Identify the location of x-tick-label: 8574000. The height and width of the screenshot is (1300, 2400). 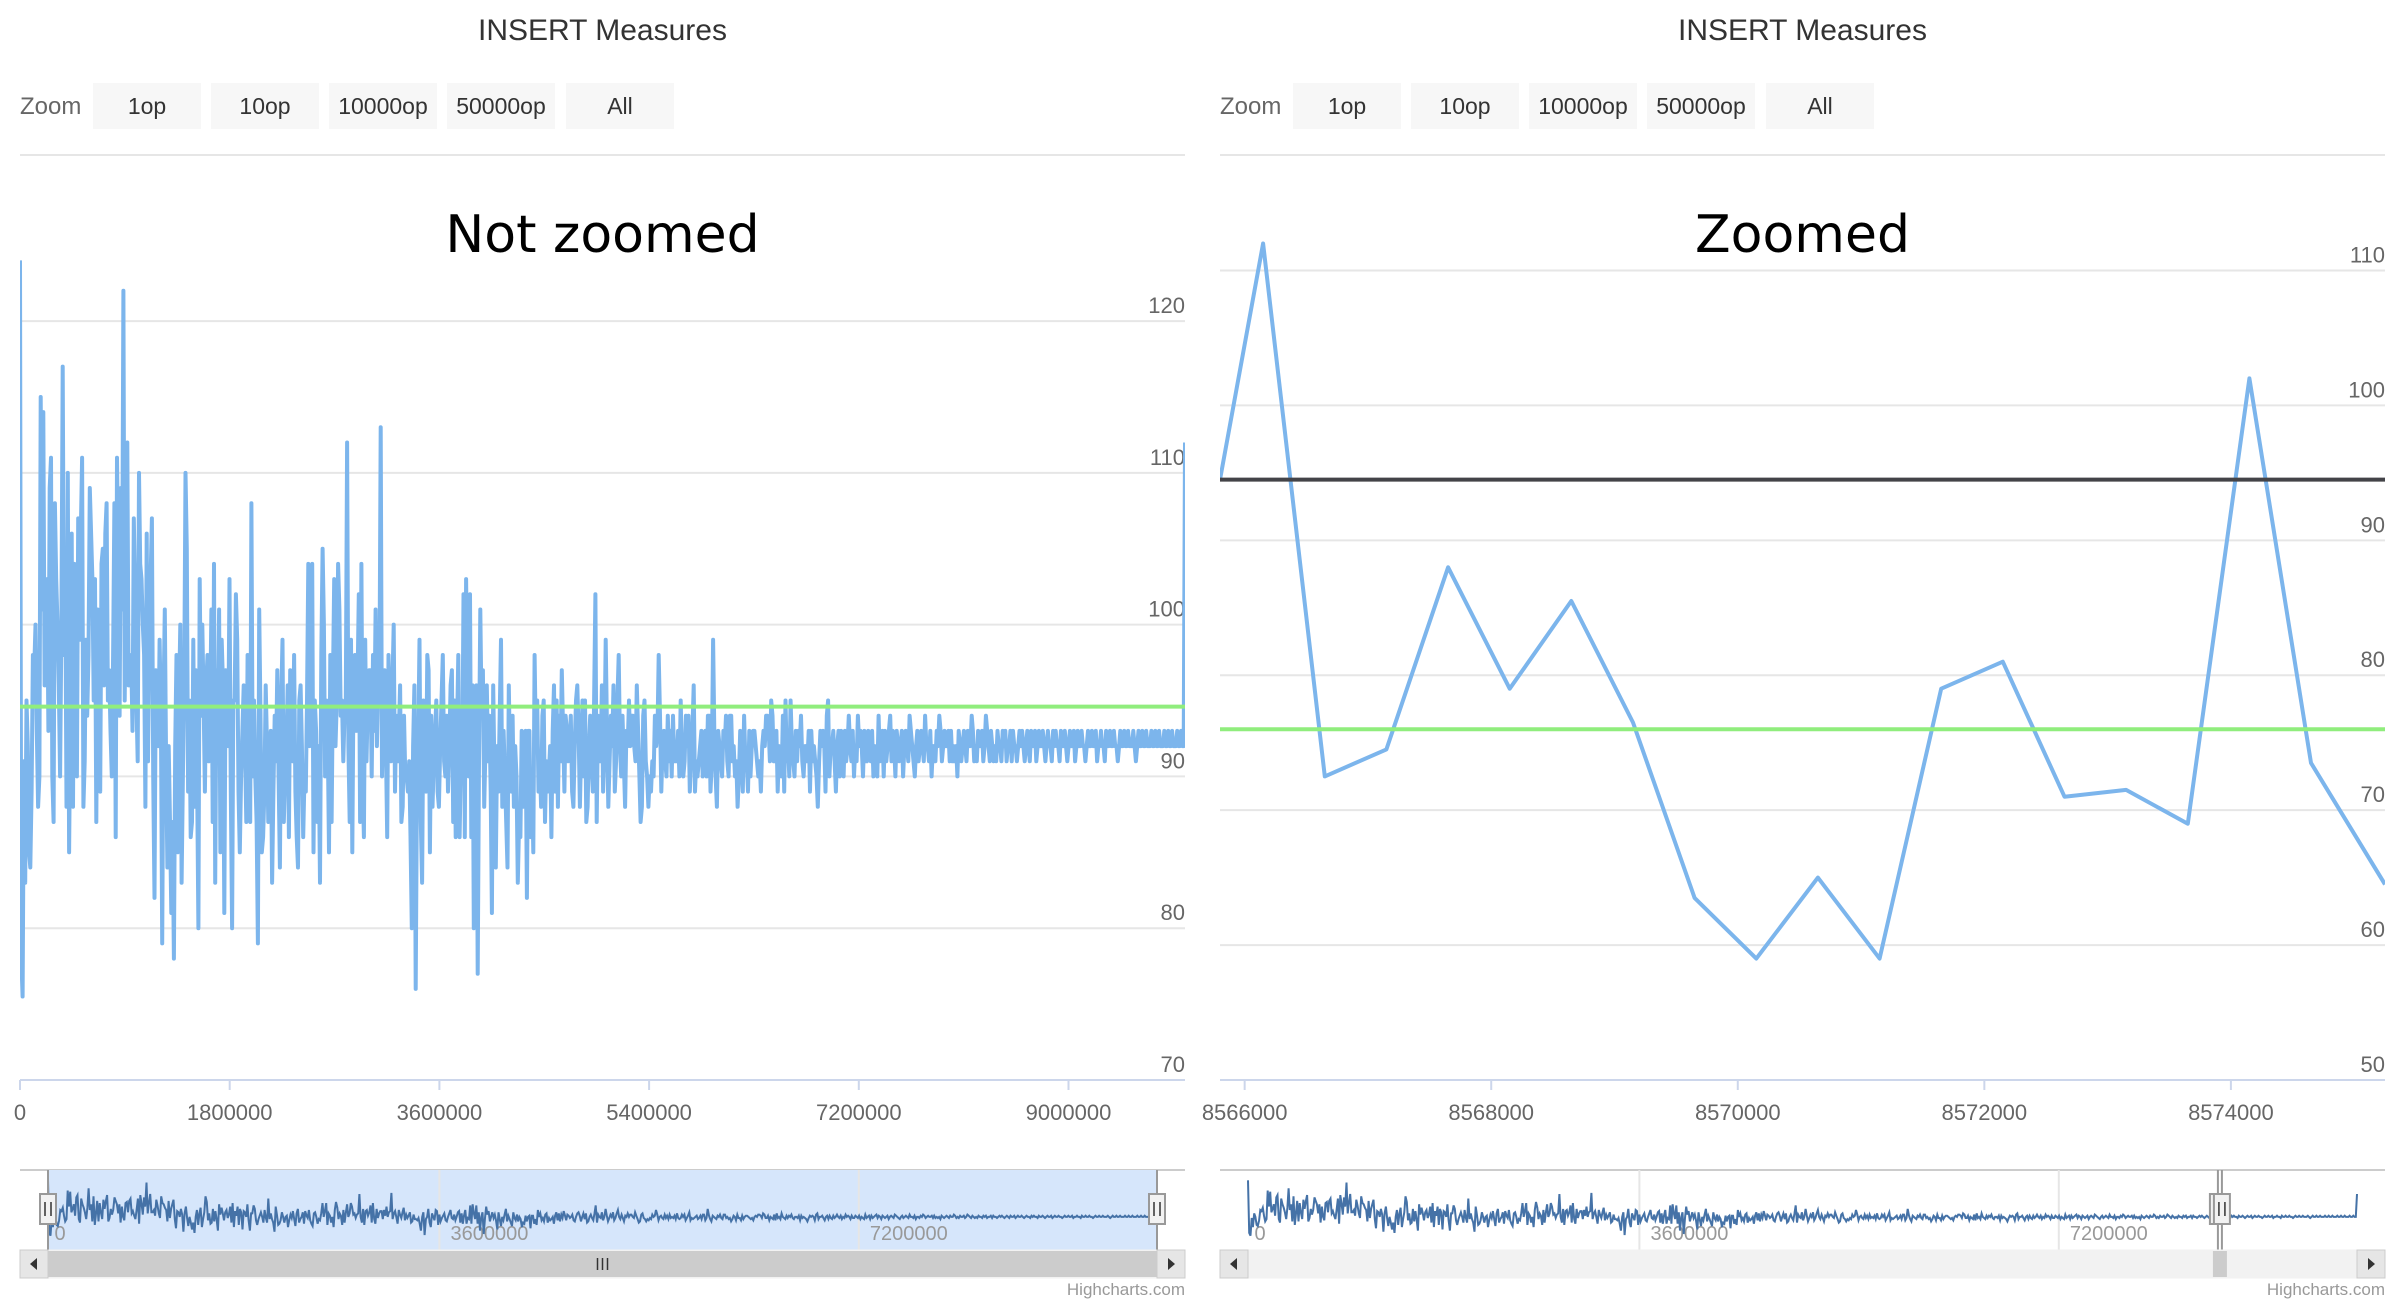
(2231, 1112).